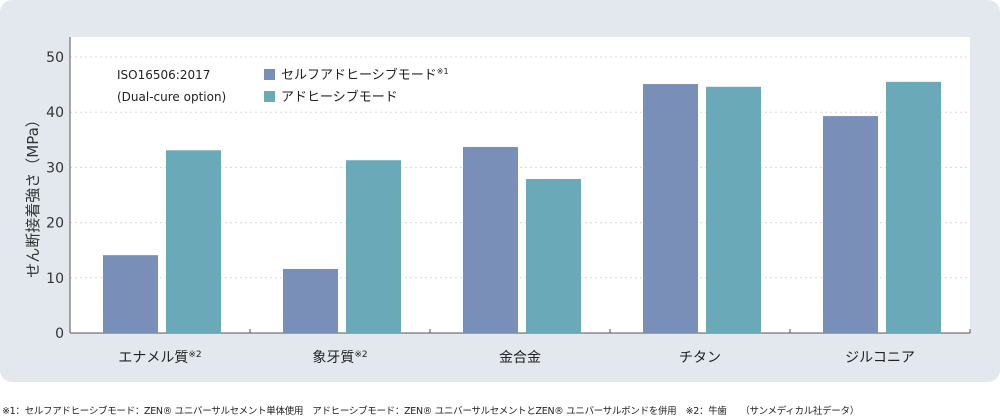  Describe the element at coordinates (55, 58) in the screenshot. I see `y-tick-label: 50` at that location.